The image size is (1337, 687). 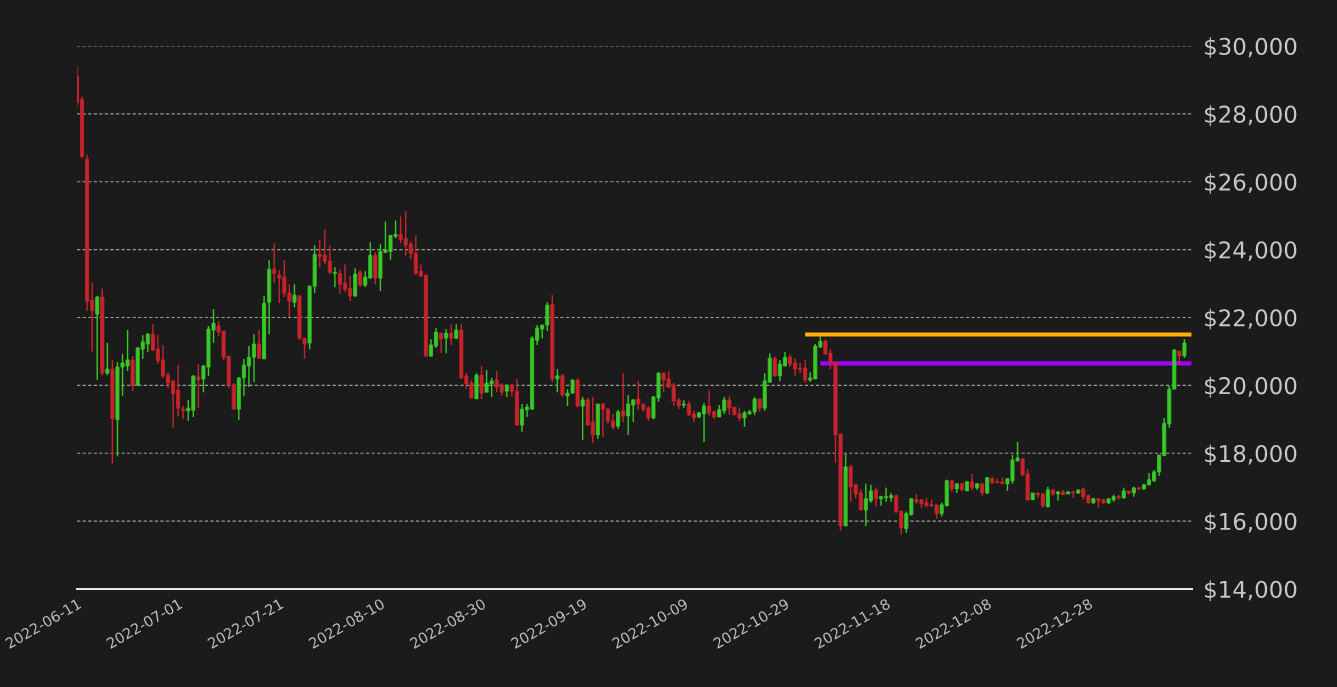 I want to click on y-tick-label: $30,000, so click(x=1251, y=48).